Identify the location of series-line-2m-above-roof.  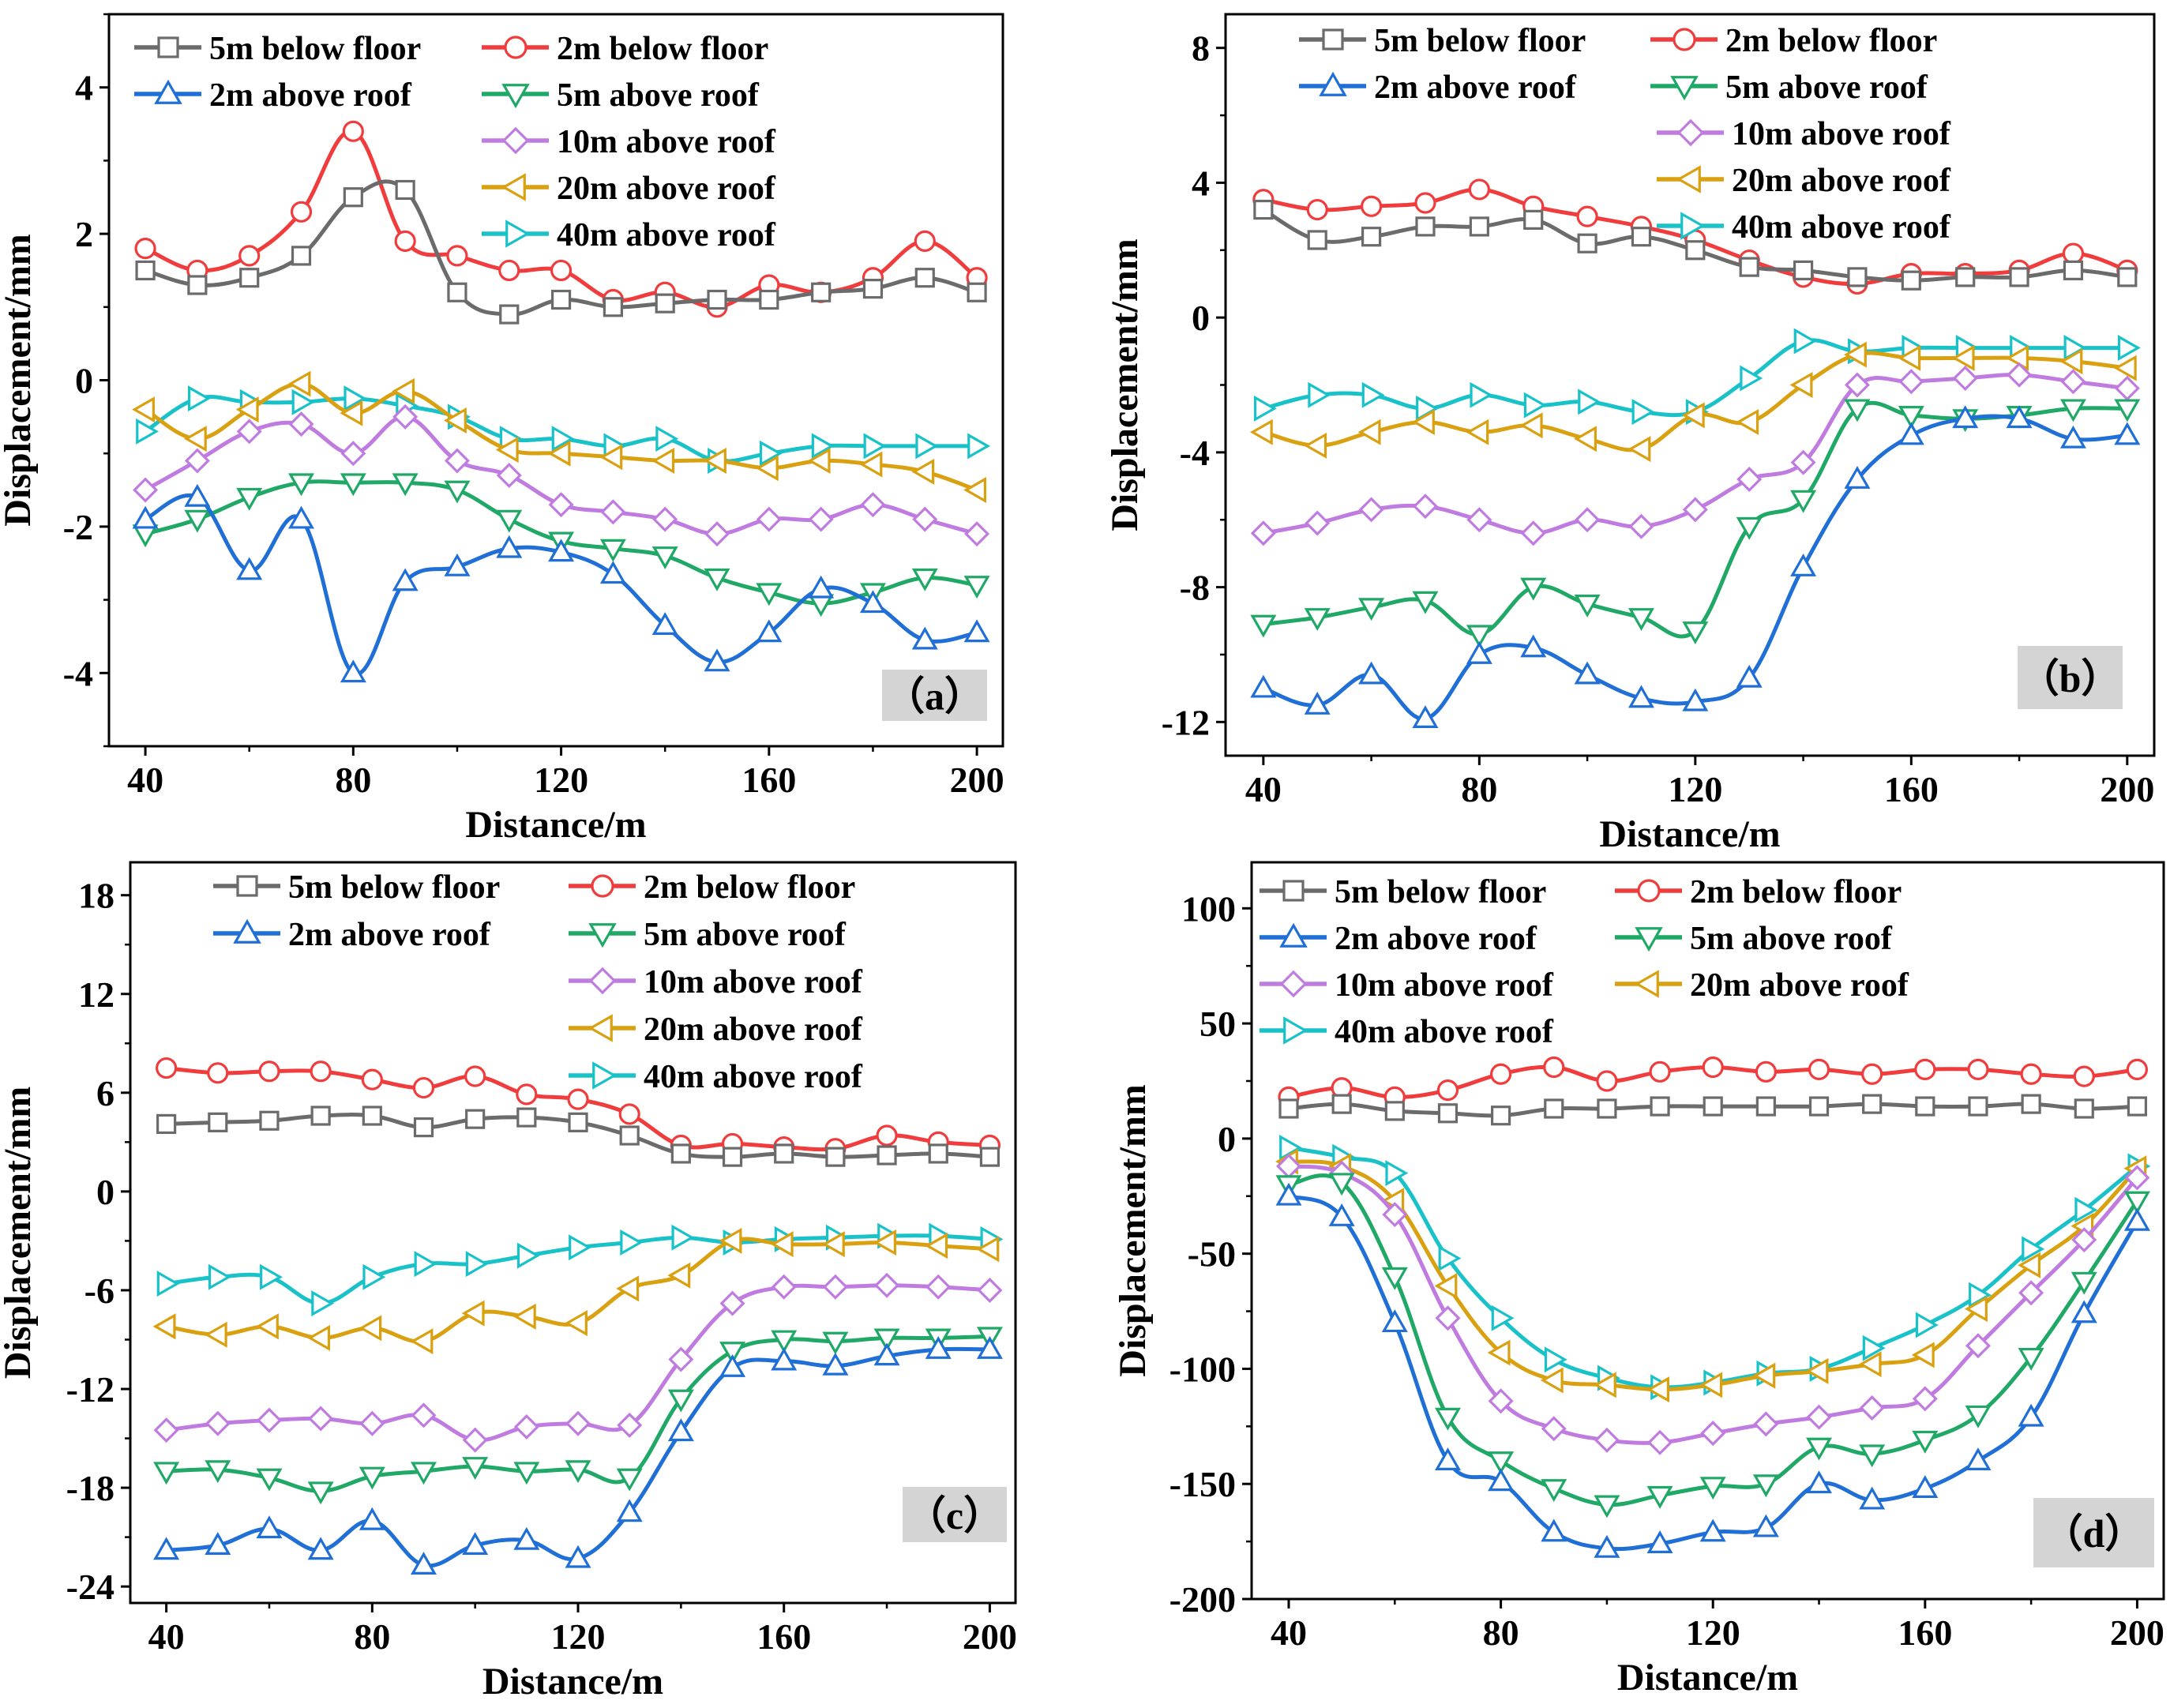
(561, 585).